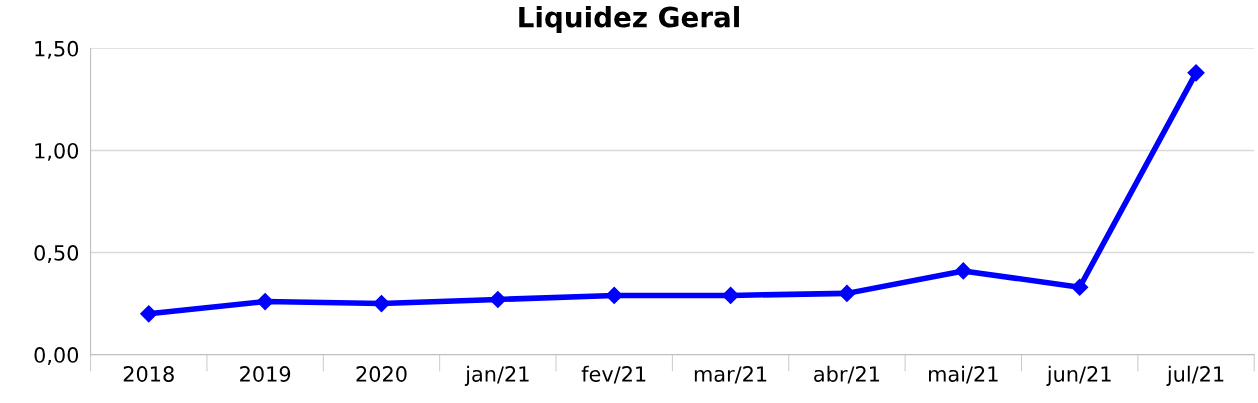 The image size is (1258, 403). Describe the element at coordinates (496, 375) in the screenshot. I see `x-tick-label: jan/21` at that location.